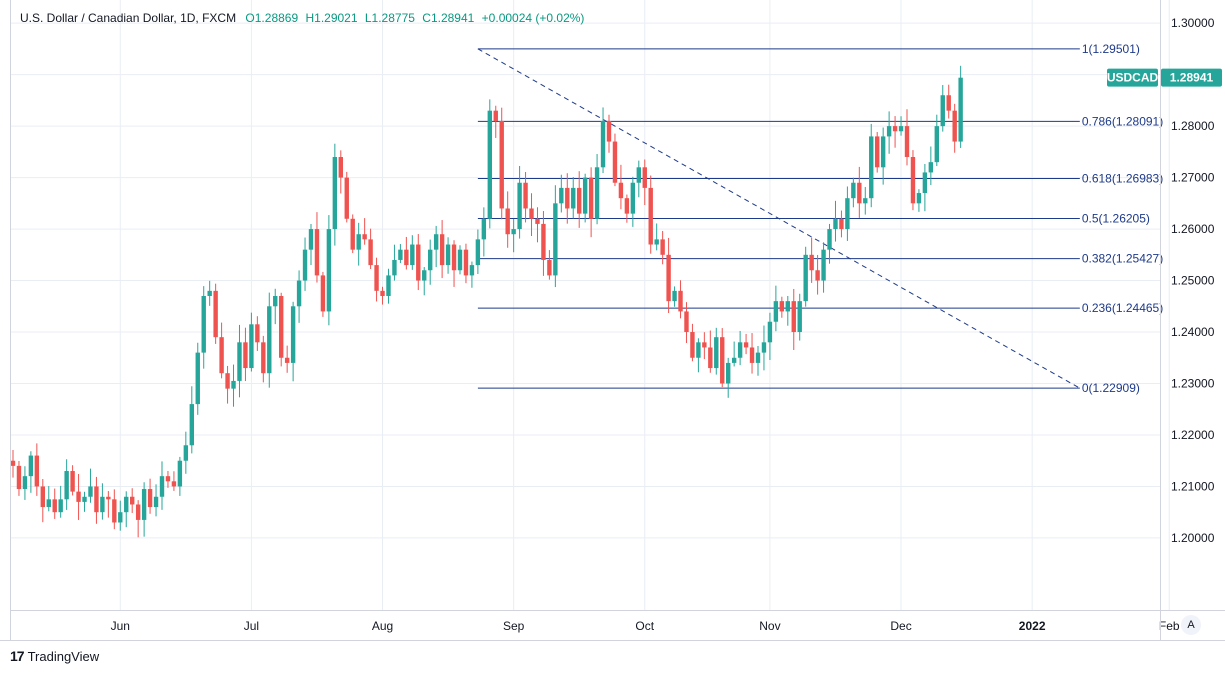 The image size is (1225, 674). Describe the element at coordinates (1193, 332) in the screenshot. I see `y-tick-label: 1.24000` at that location.